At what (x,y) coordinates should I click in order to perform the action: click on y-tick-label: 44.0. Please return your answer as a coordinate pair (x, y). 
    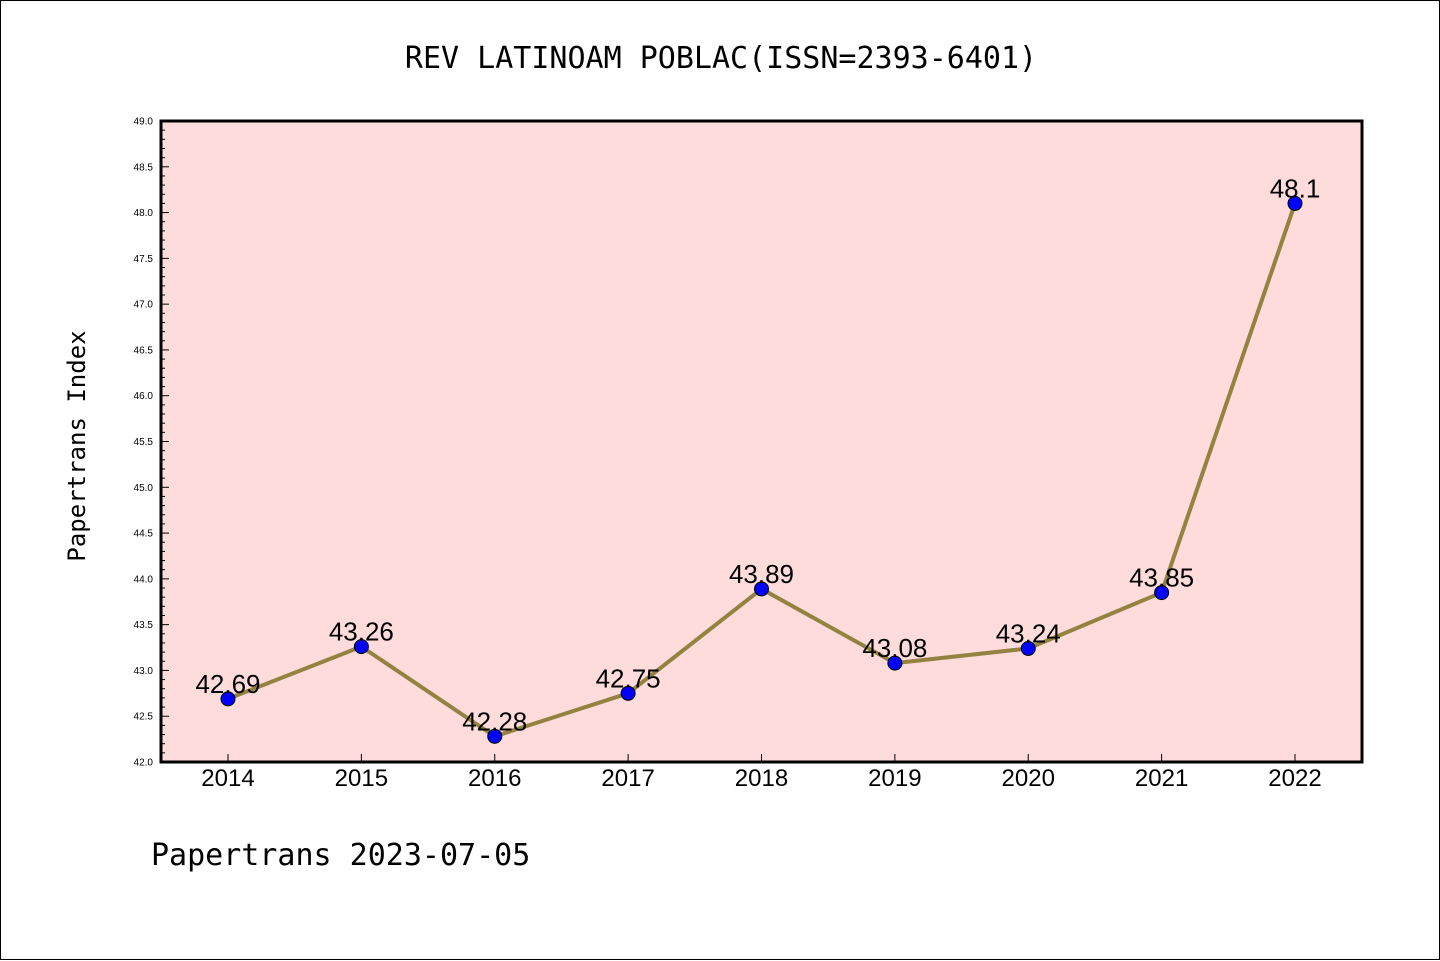
    Looking at the image, I should click on (144, 579).